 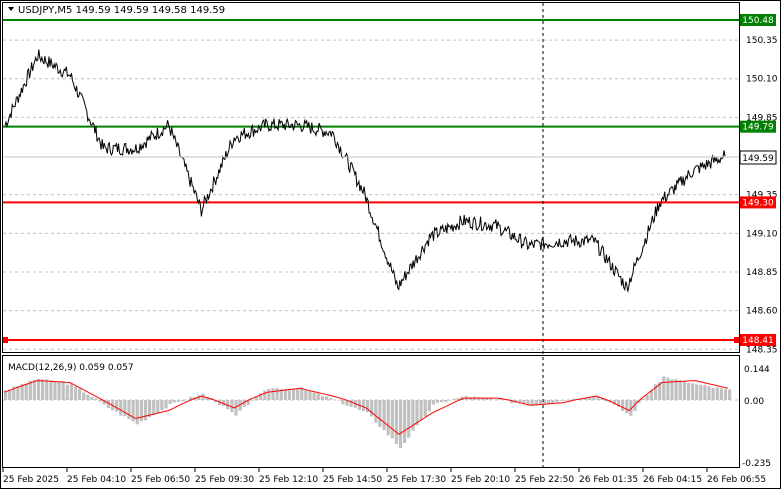 What do you see at coordinates (756, 464) in the screenshot?
I see `macd-tick-bottom: -0.235` at bounding box center [756, 464].